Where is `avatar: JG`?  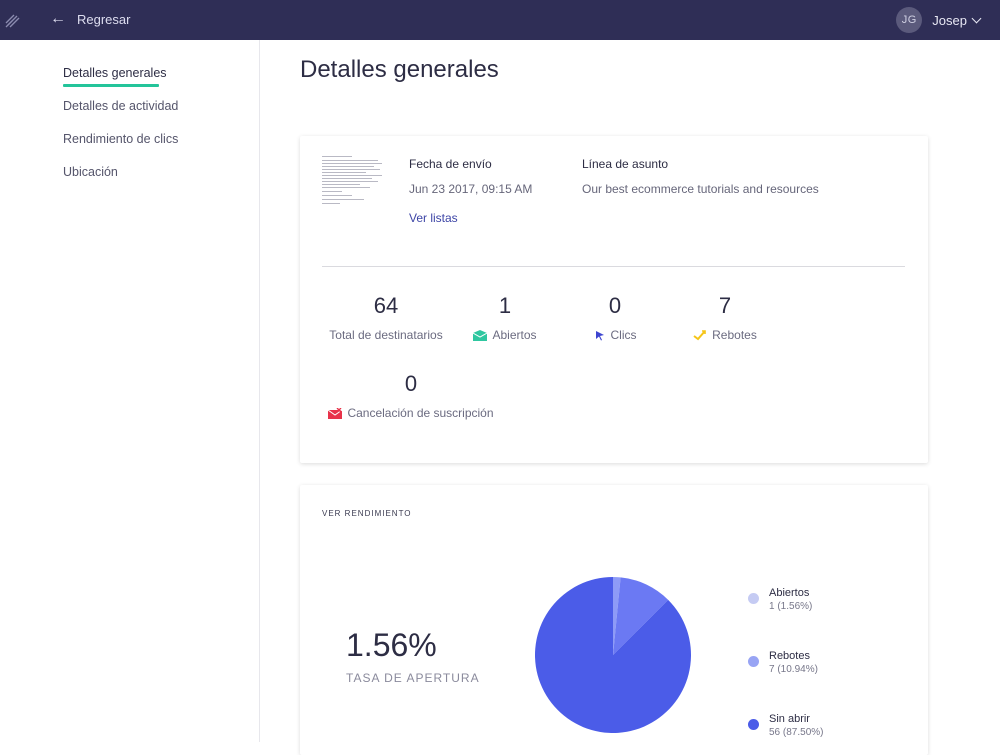
avatar: JG is located at coordinates (909, 20).